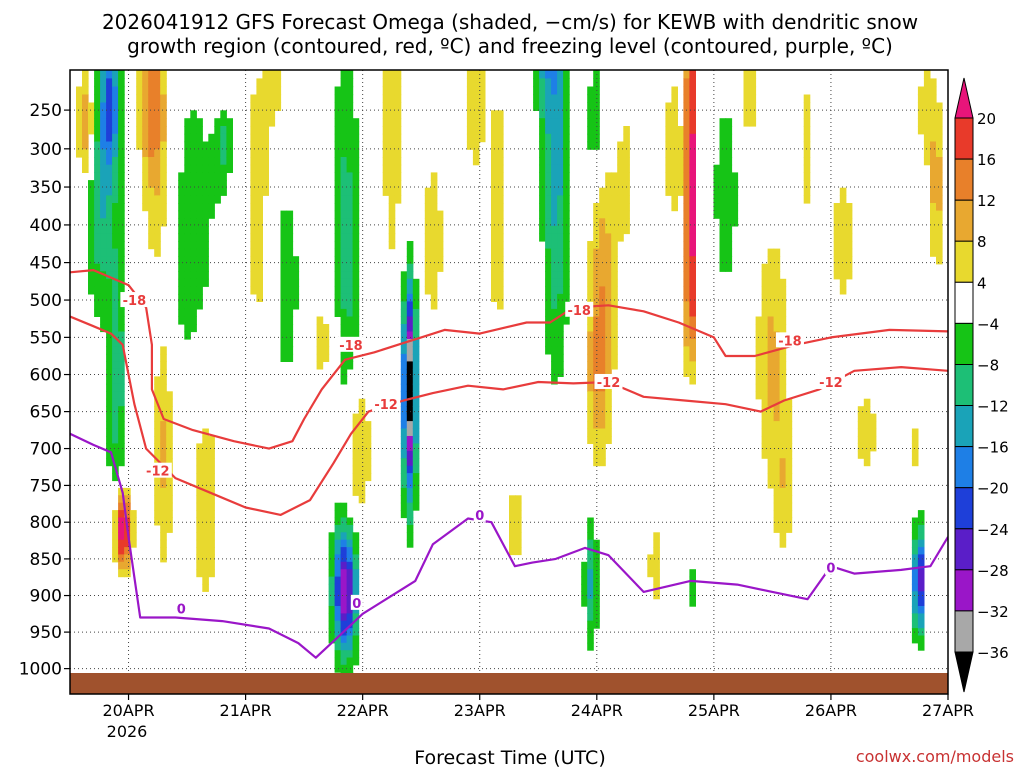 Image resolution: width=1024 pixels, height=768 pixels. Describe the element at coordinates (46, 264) in the screenshot. I see `y-tick-label: 450` at that location.